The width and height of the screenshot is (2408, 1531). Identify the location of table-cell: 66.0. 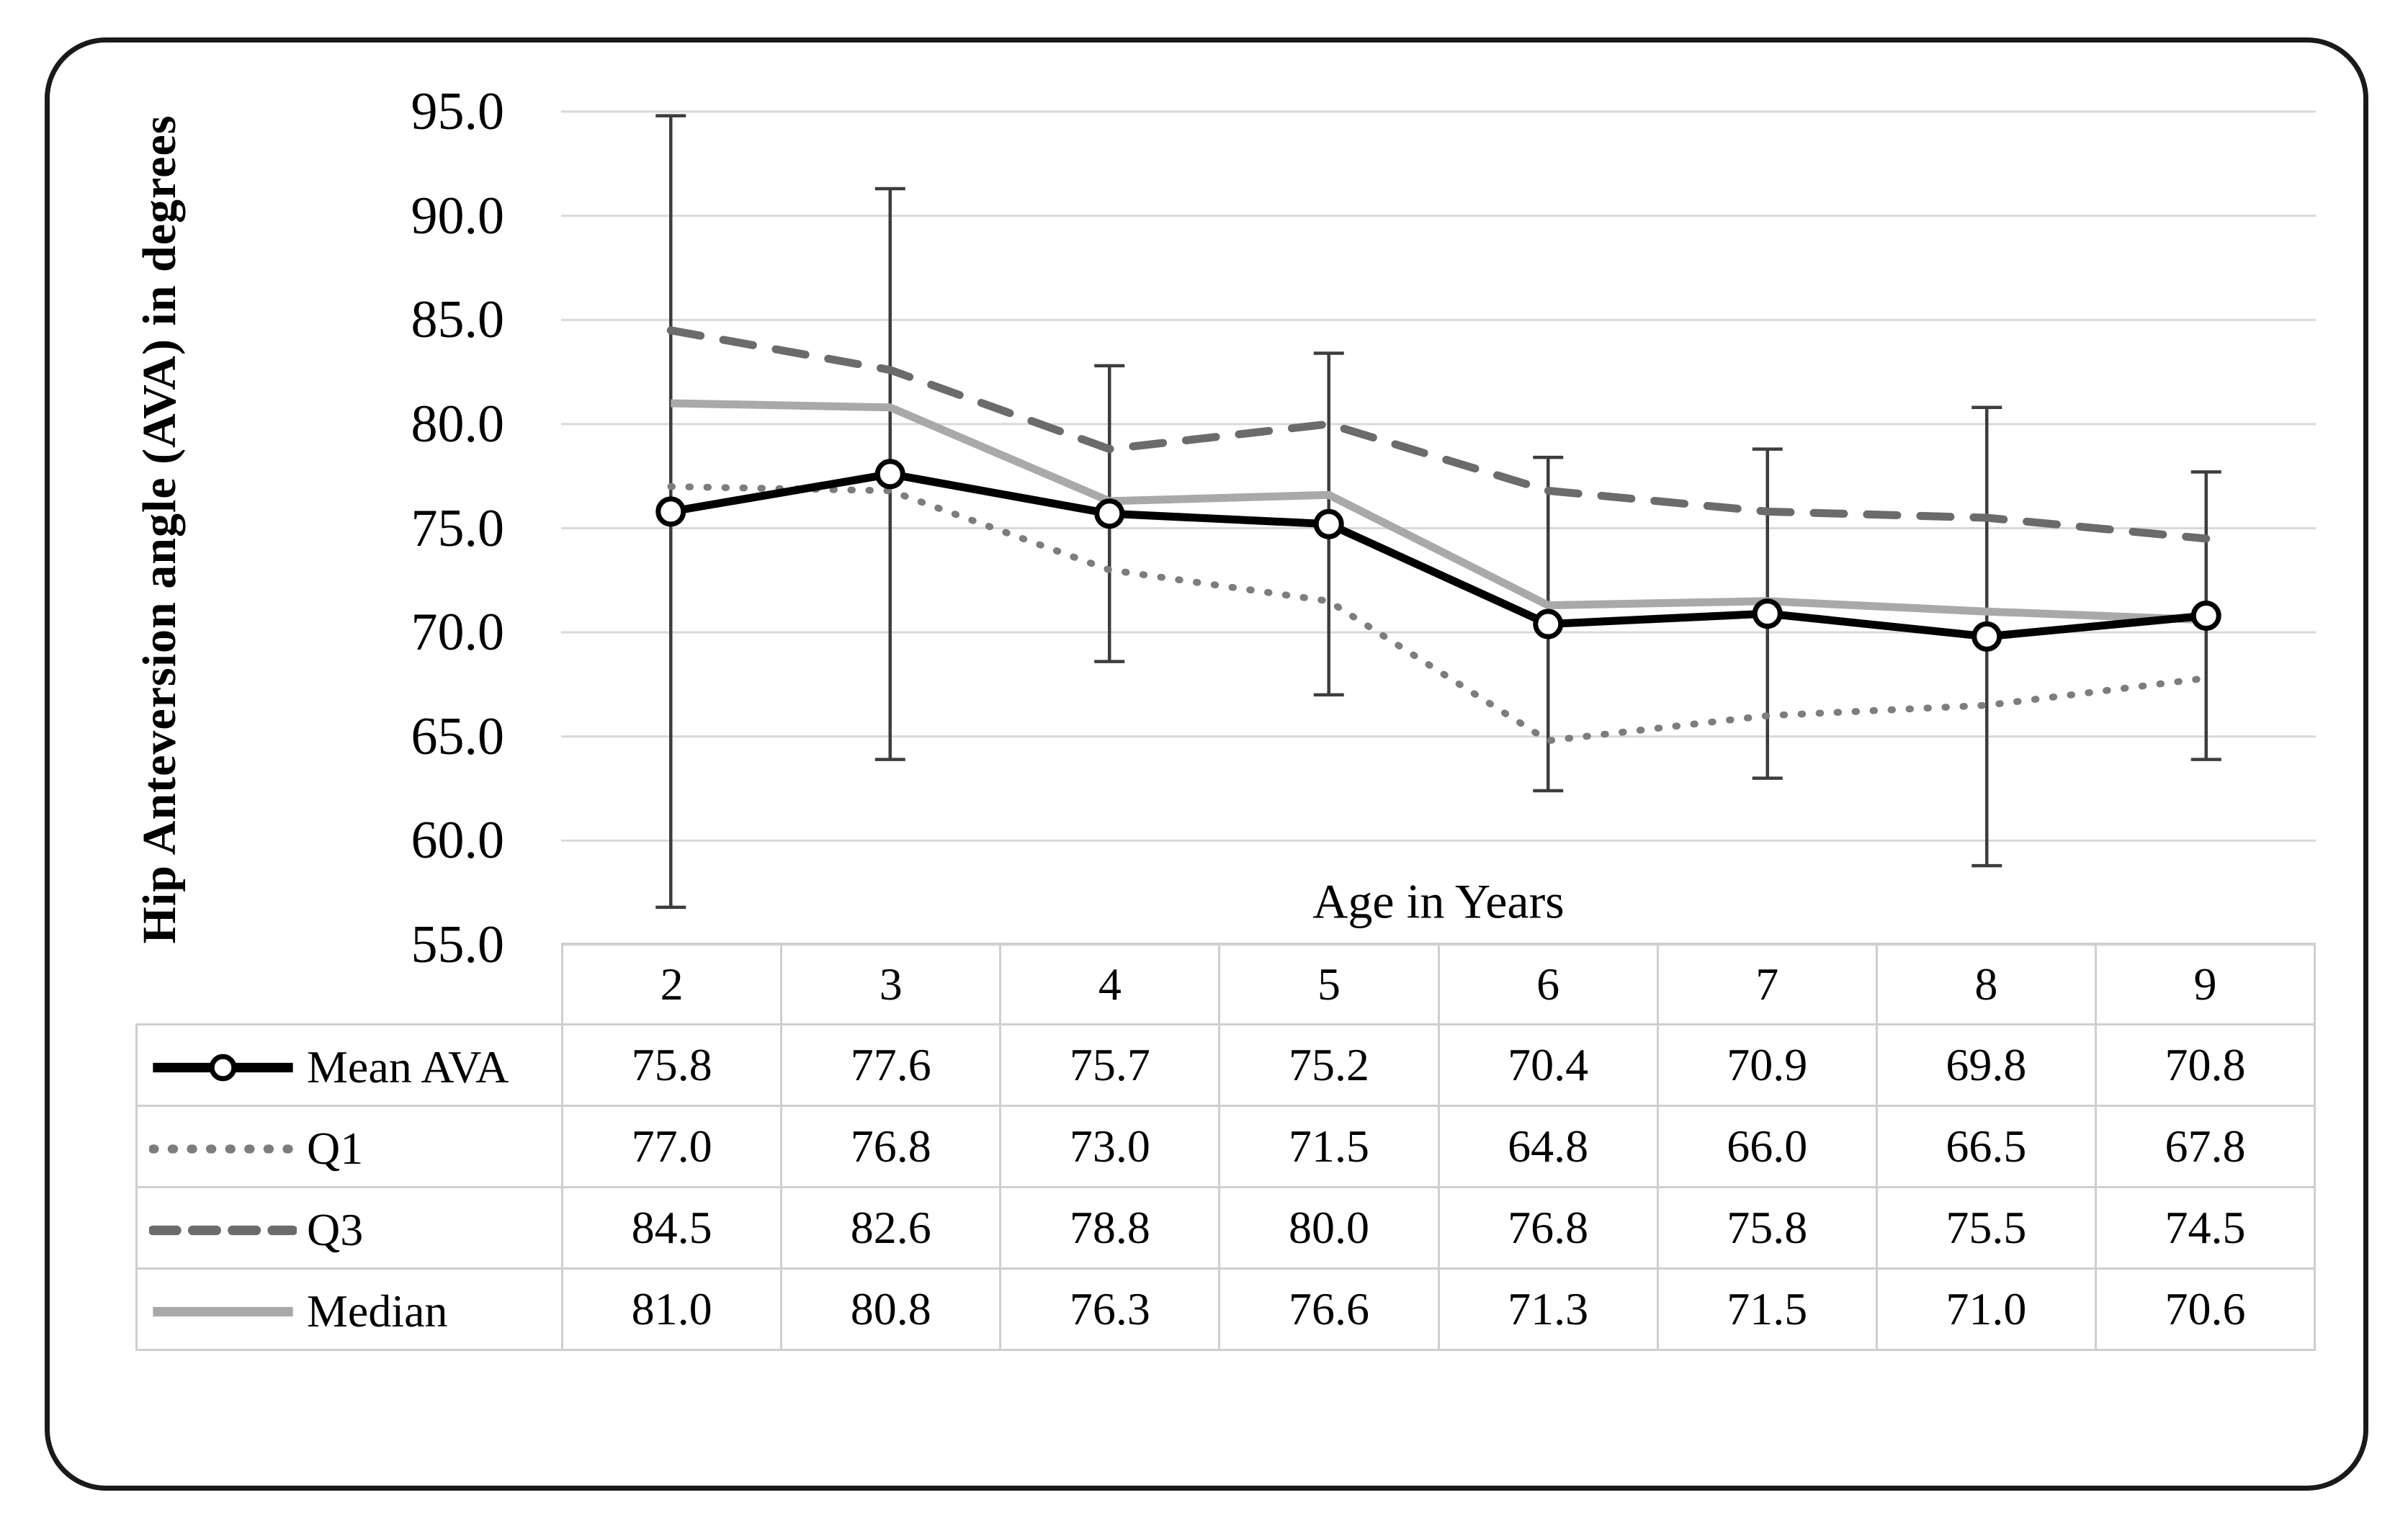
(1767, 1146).